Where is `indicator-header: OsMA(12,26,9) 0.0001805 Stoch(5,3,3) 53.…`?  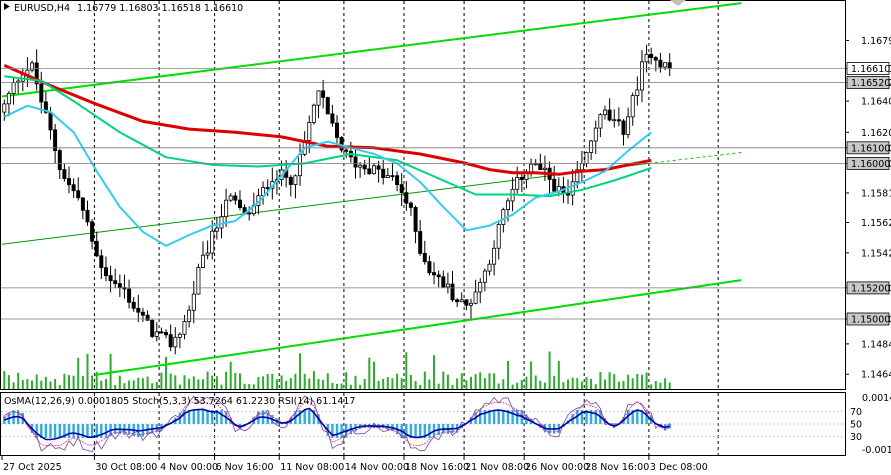 indicator-header: OsMA(12,26,9) 0.0001805 Stoch(5,3,3) 53.… is located at coordinates (179, 401).